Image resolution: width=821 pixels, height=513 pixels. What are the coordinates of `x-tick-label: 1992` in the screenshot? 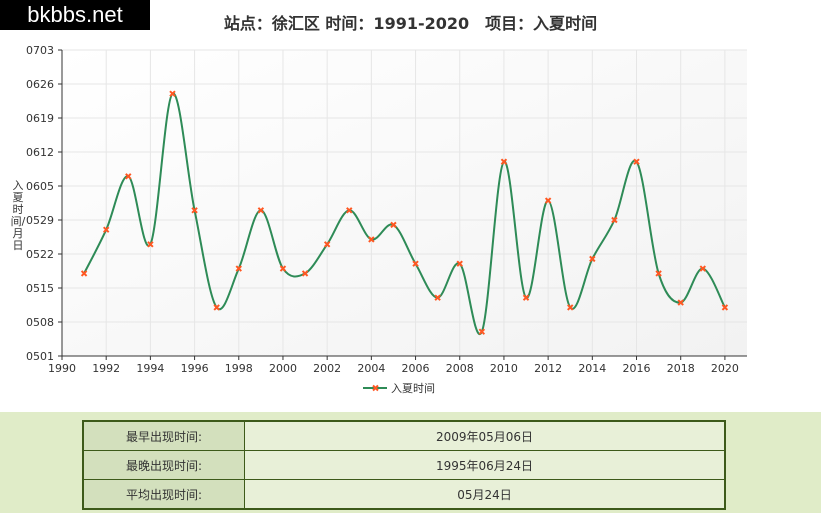 It's located at (106, 368).